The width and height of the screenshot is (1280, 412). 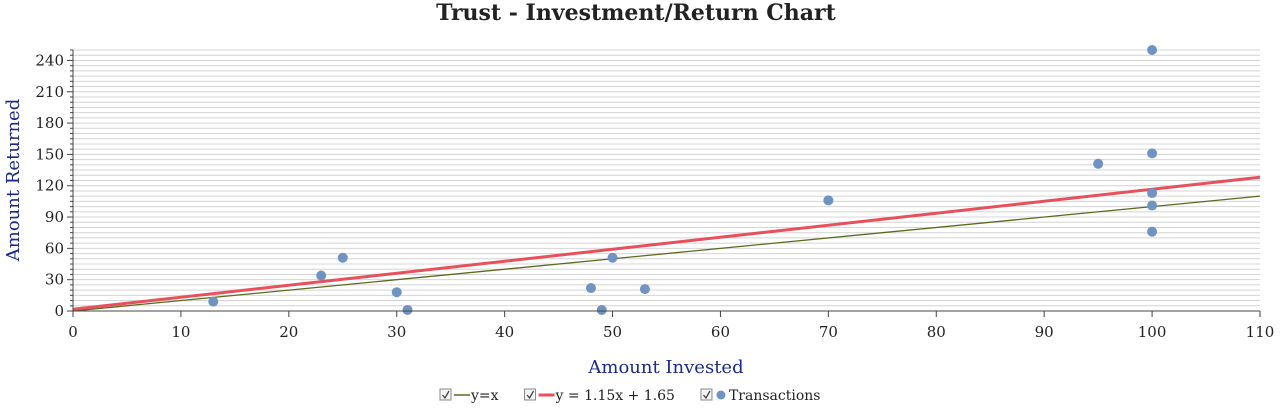 I want to click on legend-swatch, so click(x=721, y=395).